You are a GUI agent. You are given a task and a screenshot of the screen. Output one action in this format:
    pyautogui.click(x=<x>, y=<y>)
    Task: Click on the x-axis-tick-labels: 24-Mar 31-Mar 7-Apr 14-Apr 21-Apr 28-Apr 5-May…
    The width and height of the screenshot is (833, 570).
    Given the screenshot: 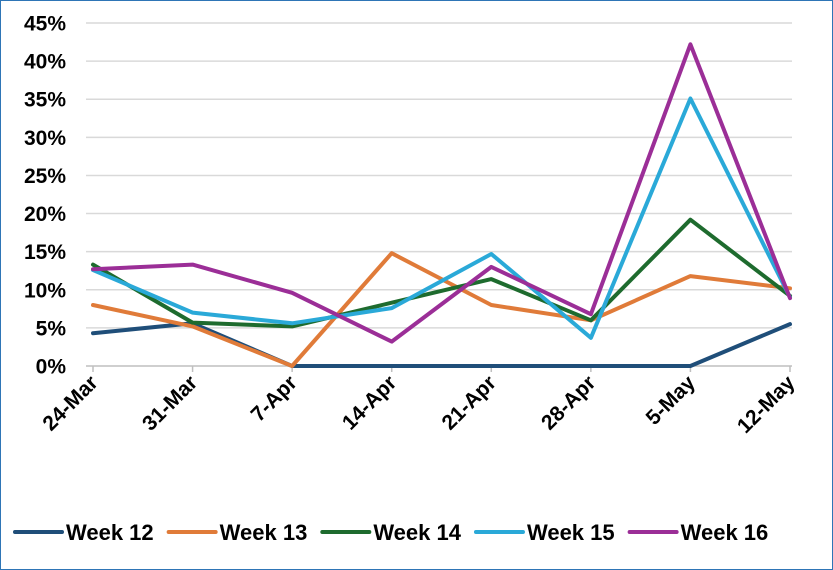 What is the action you would take?
    pyautogui.click(x=418, y=404)
    